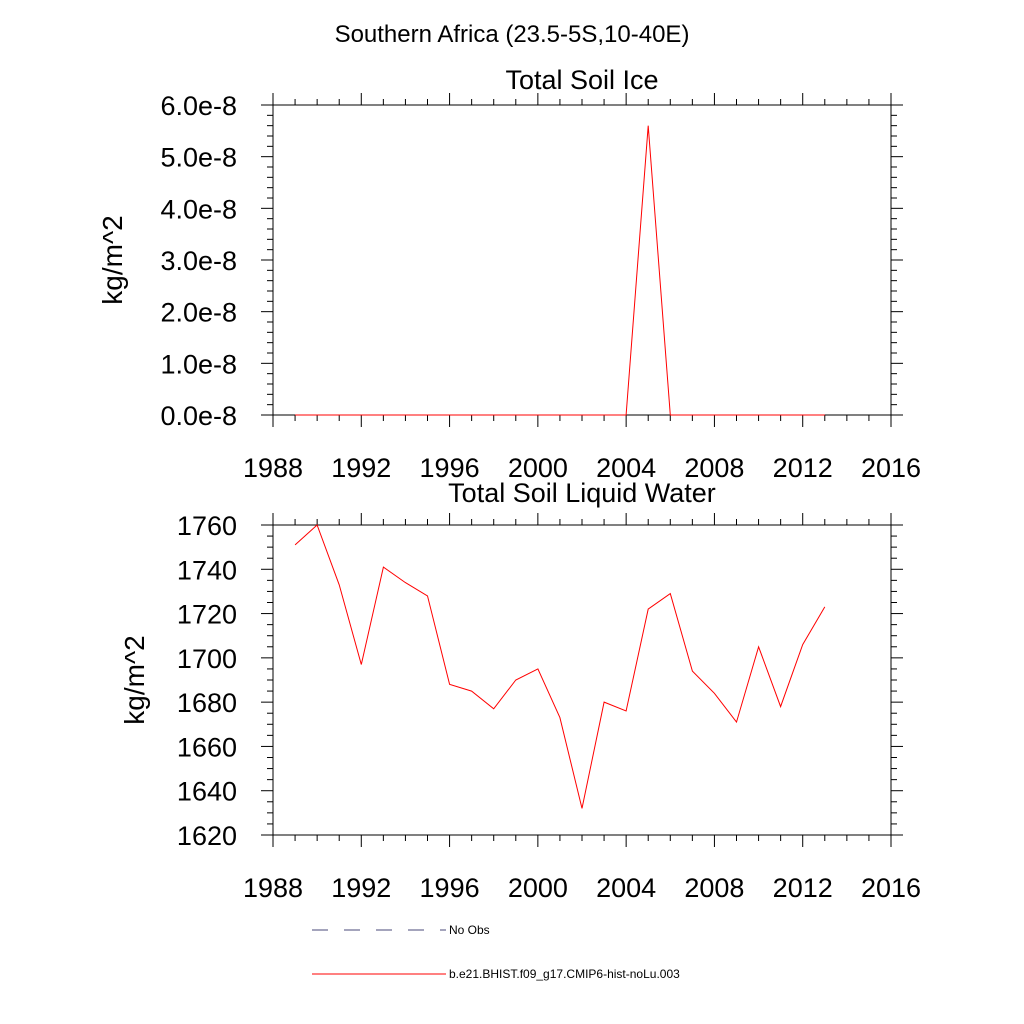  I want to click on chart-title: Total Soil Liquid Water, so click(582, 493).